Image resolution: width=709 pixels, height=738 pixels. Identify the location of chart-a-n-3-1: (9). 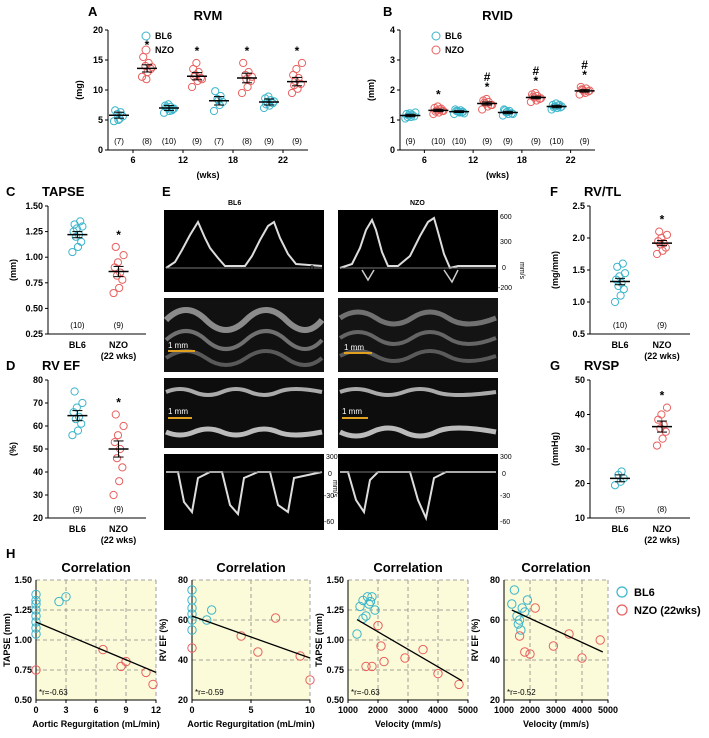
(297, 141).